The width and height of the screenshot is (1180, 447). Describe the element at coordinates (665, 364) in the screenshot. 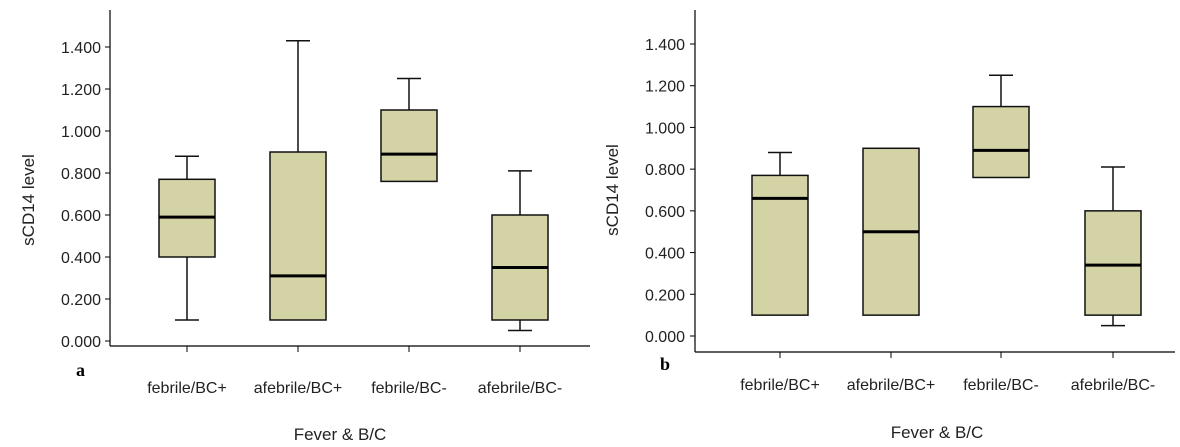

I see `panel-letter: b` at that location.